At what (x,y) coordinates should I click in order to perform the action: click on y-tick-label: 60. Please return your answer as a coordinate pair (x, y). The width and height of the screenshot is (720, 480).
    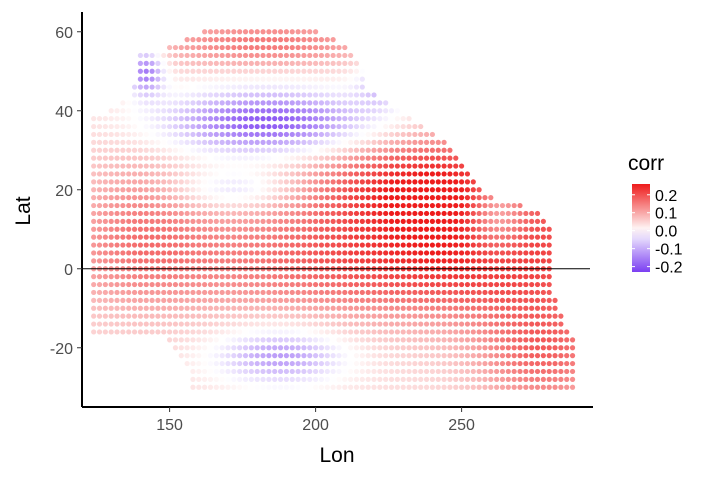
    Looking at the image, I should click on (64, 33).